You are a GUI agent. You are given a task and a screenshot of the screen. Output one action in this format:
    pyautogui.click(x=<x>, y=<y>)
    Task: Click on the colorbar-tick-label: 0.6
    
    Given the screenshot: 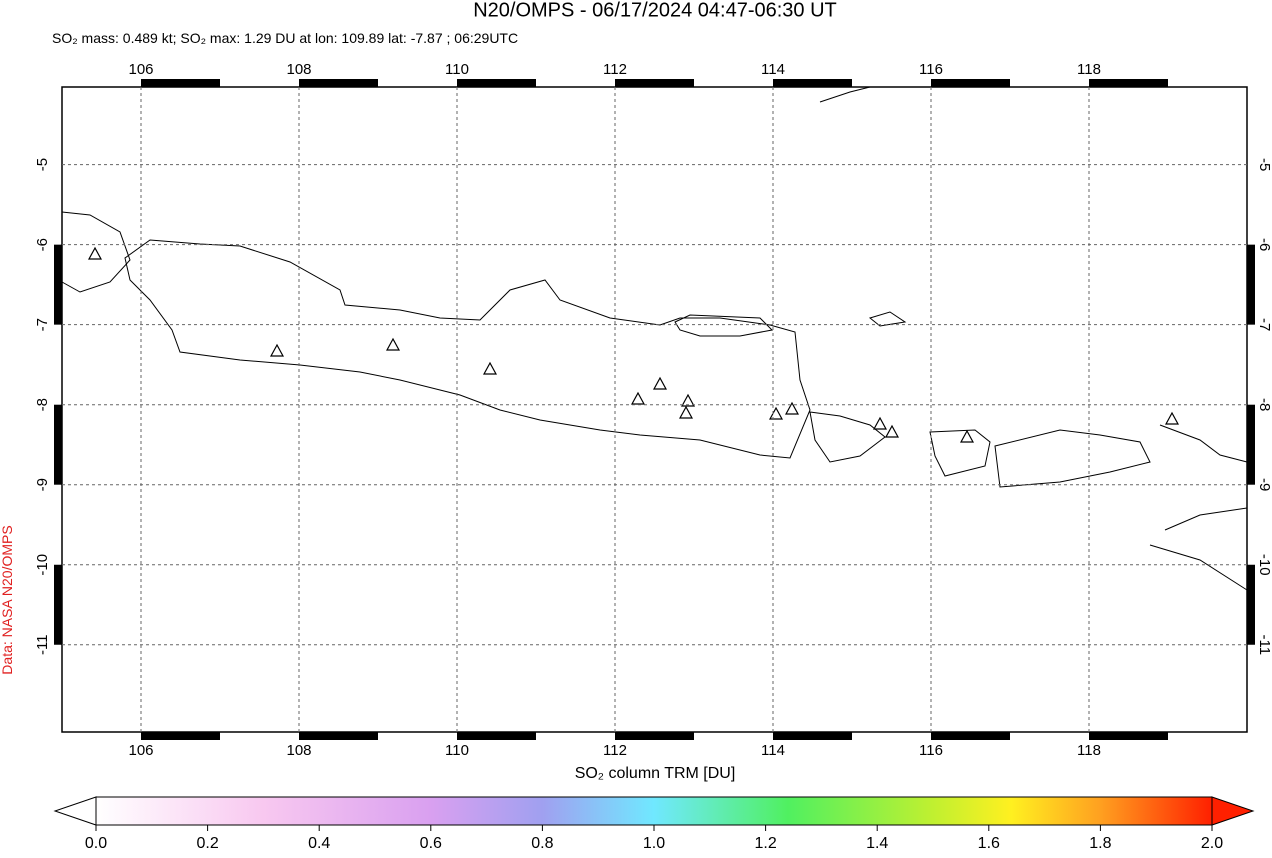 What is the action you would take?
    pyautogui.click(x=431, y=843)
    